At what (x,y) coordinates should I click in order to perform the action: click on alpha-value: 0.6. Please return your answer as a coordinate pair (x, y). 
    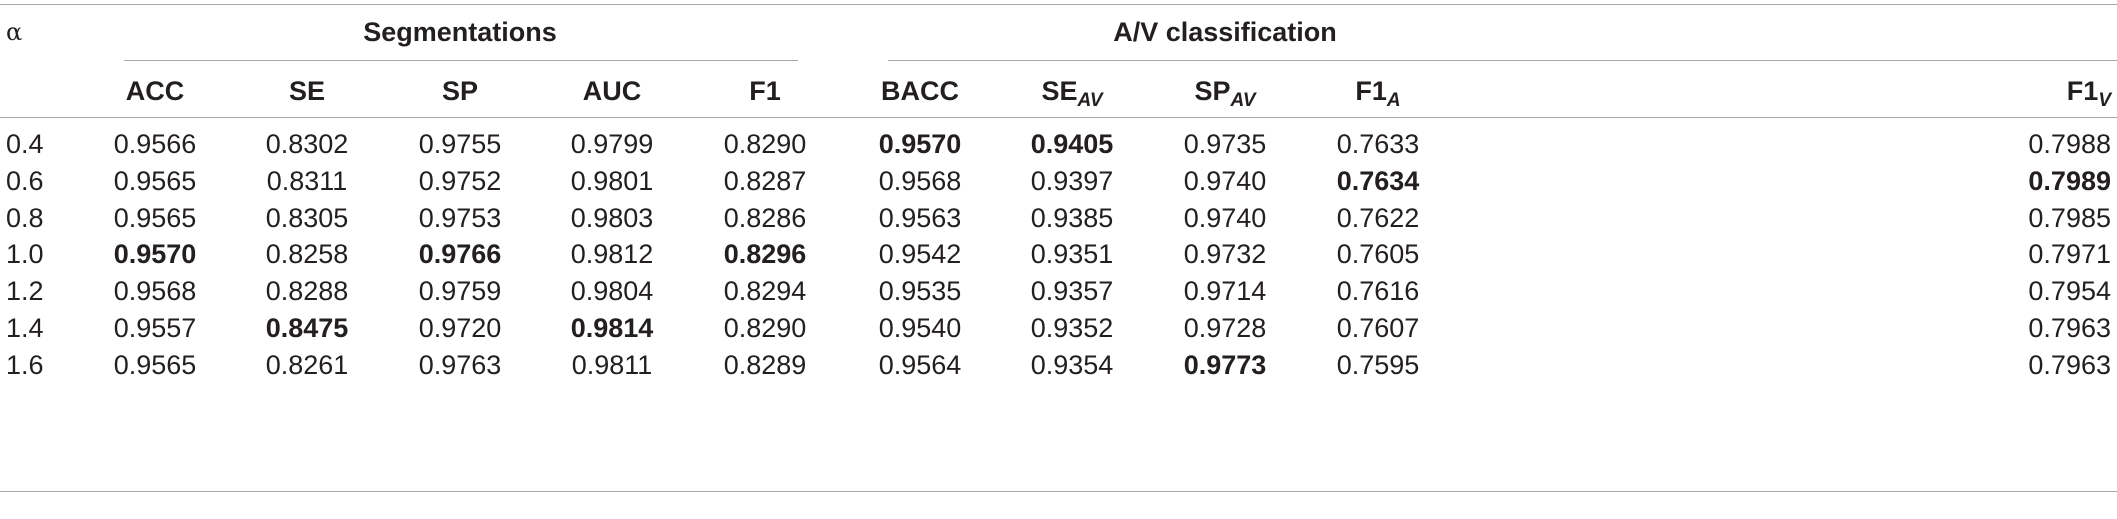
    Looking at the image, I should click on (25, 181).